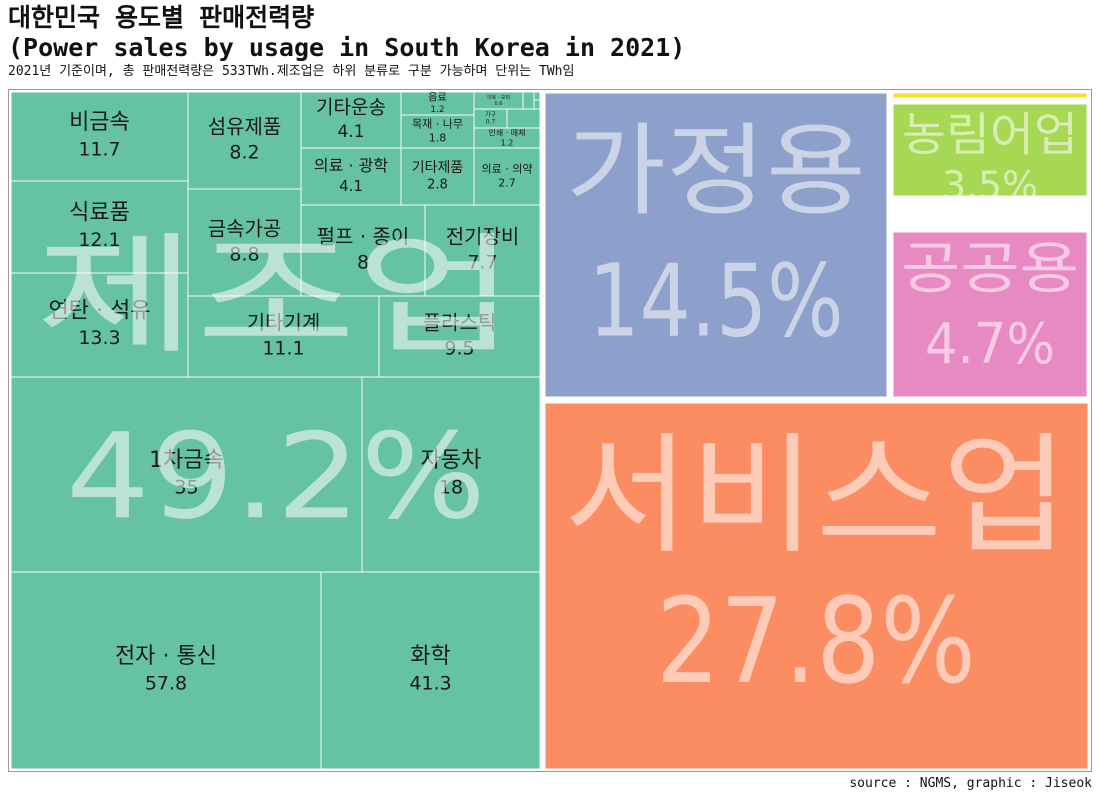  Describe the element at coordinates (244, 254) in the screenshot. I see `sub-tile-value: 8.8` at that location.